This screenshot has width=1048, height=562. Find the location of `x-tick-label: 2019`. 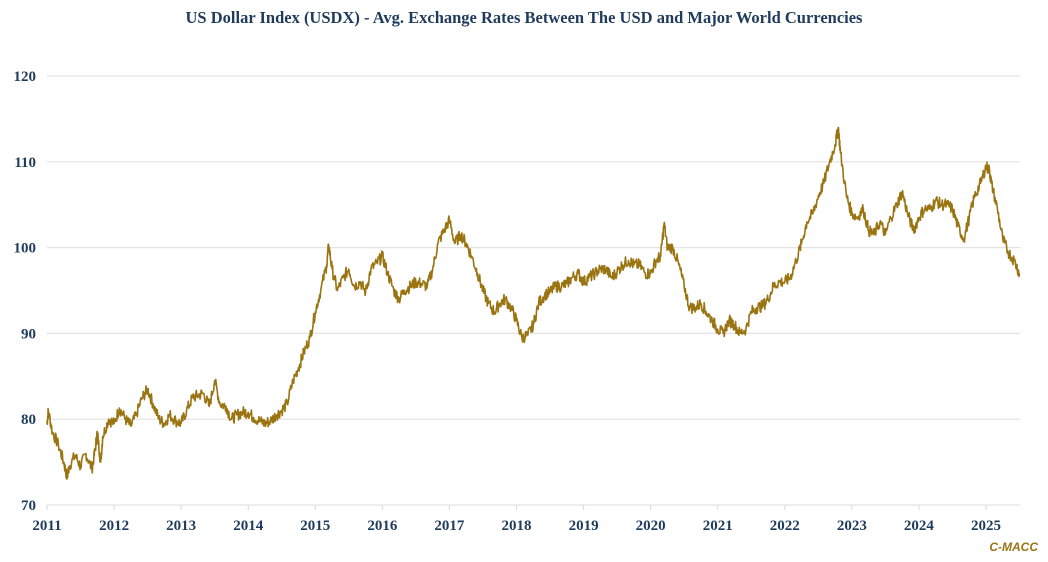

x-tick-label: 2019 is located at coordinates (584, 526).